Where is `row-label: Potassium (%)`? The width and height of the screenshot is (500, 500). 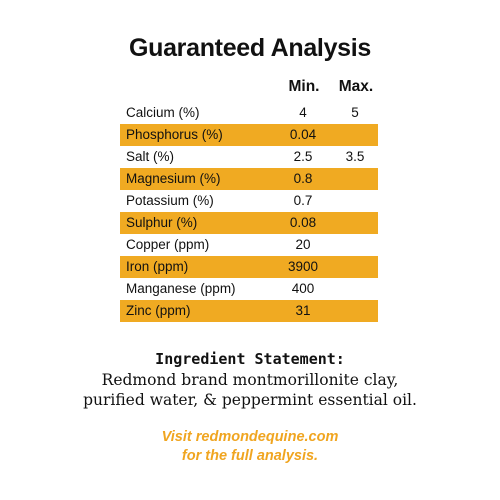 row-label: Potassium (%) is located at coordinates (170, 200).